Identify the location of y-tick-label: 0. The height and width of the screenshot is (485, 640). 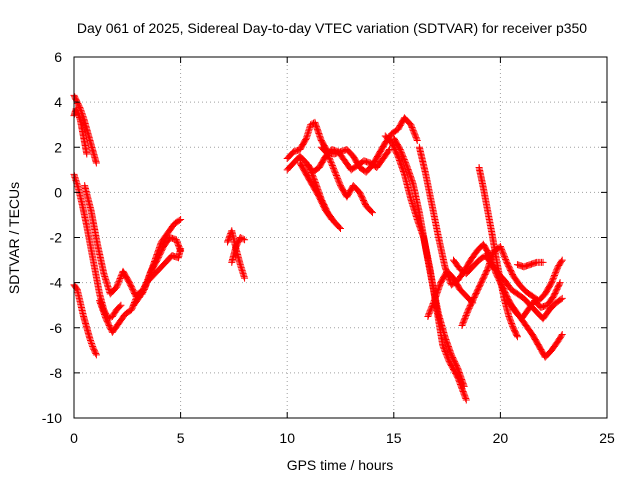
(58, 192).